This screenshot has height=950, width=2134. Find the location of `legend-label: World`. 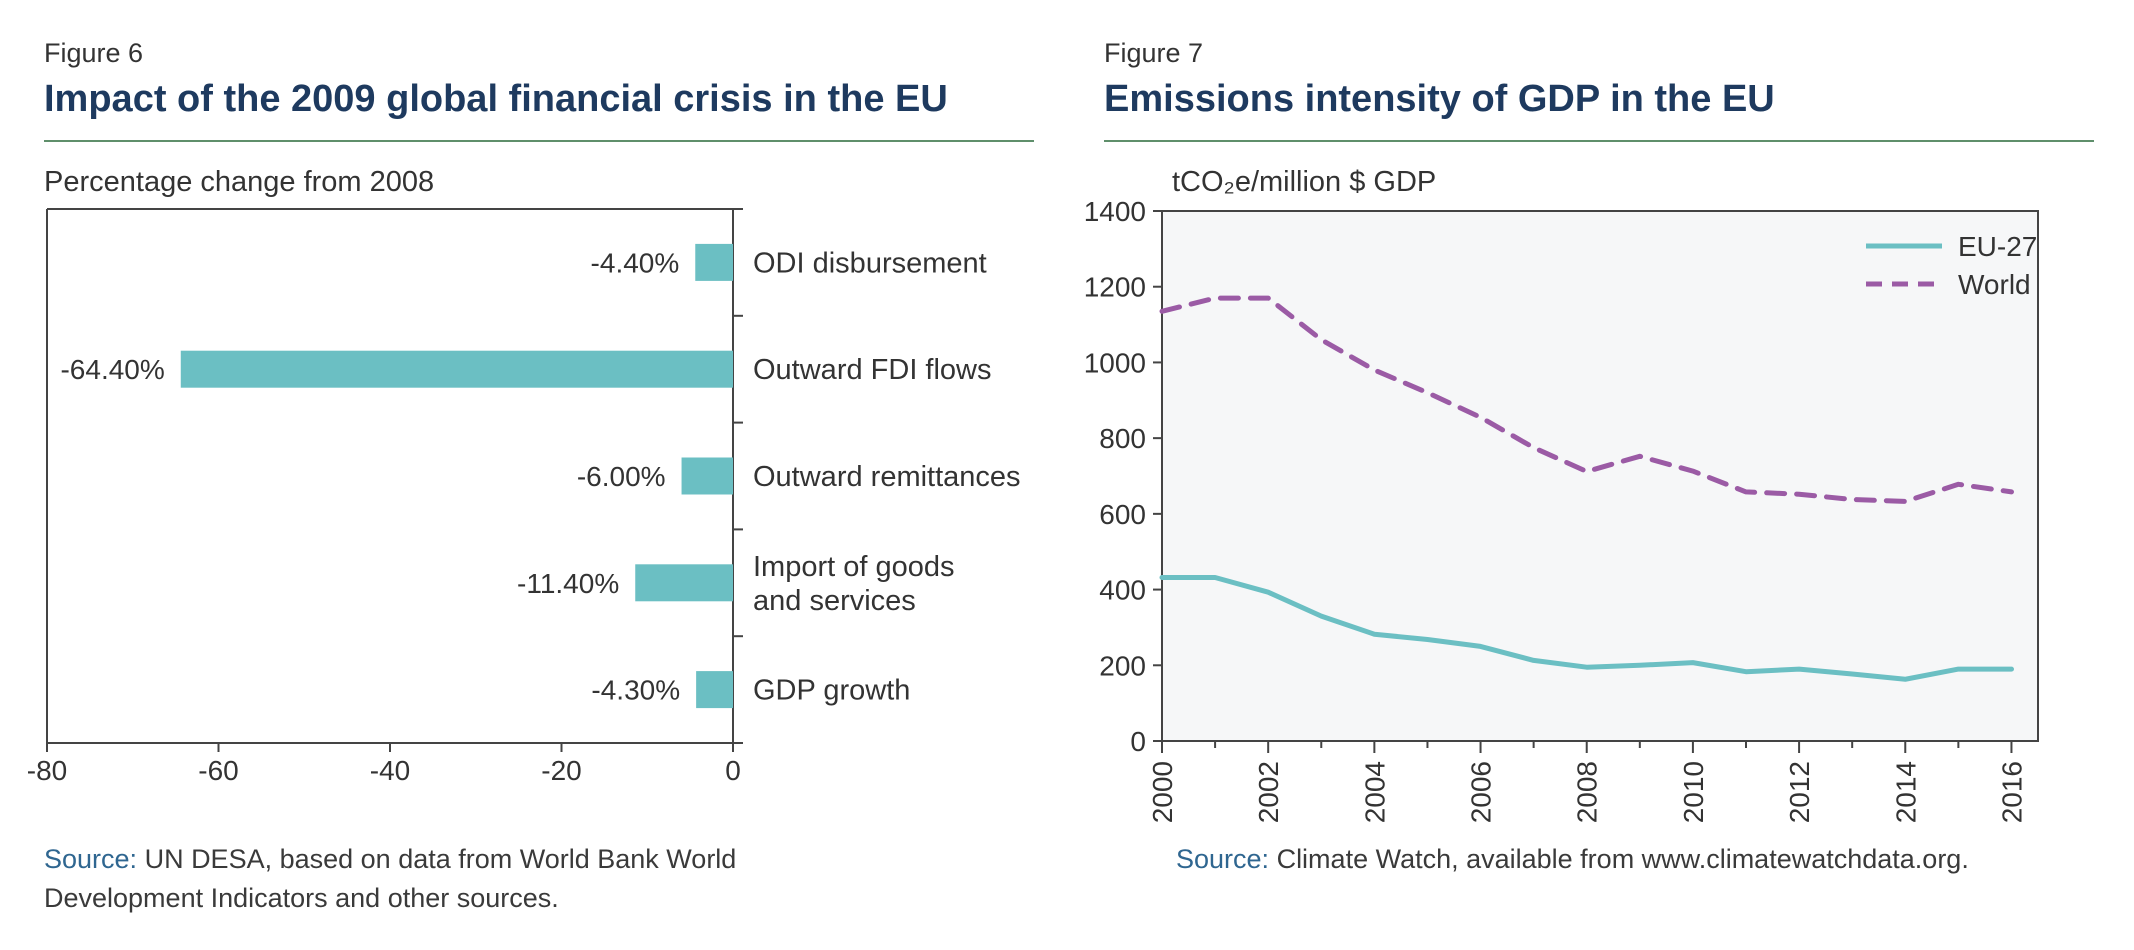

legend-label: World is located at coordinates (1994, 284).